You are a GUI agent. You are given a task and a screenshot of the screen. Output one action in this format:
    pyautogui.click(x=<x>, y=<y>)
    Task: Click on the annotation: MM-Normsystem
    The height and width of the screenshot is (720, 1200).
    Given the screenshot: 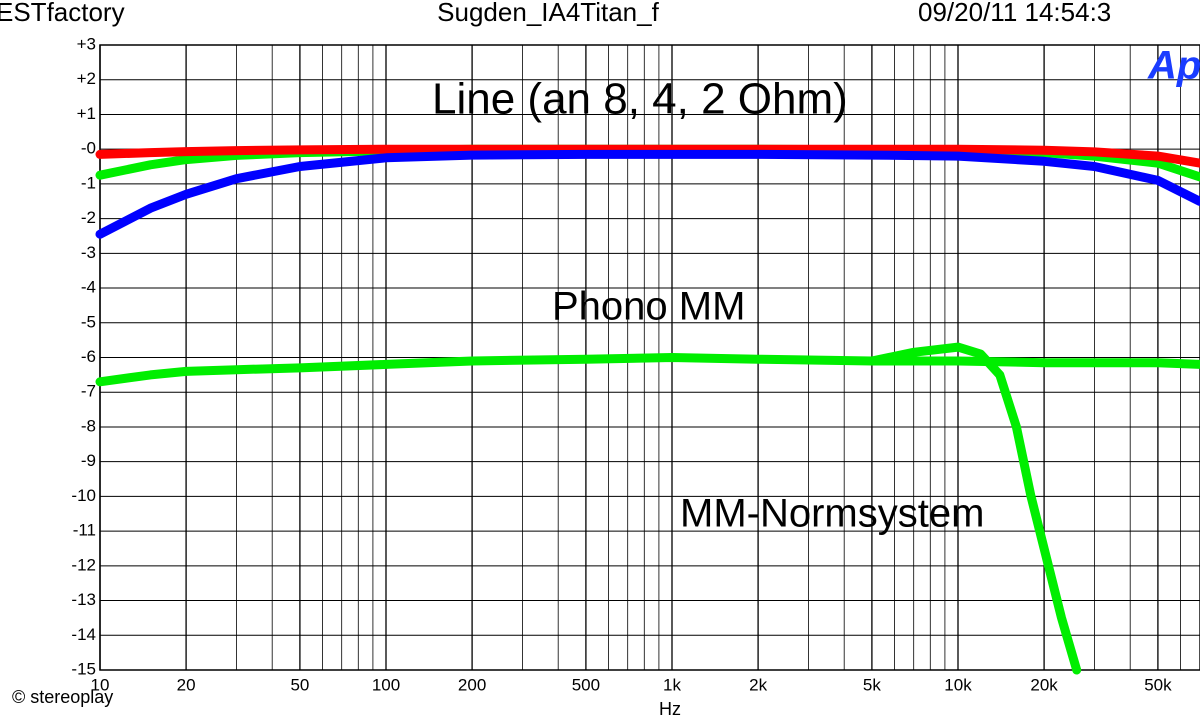 What is the action you would take?
    pyautogui.click(x=832, y=514)
    